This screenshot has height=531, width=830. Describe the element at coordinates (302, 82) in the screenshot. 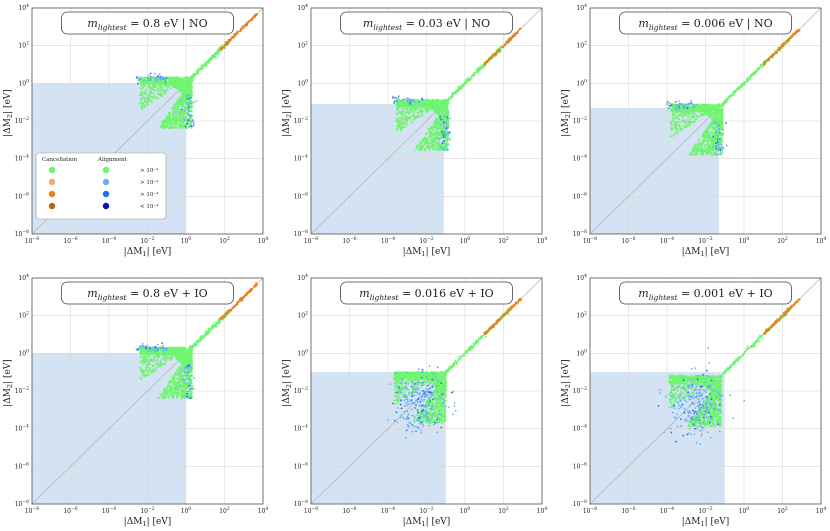

I see `y-tick-label: 100` at that location.